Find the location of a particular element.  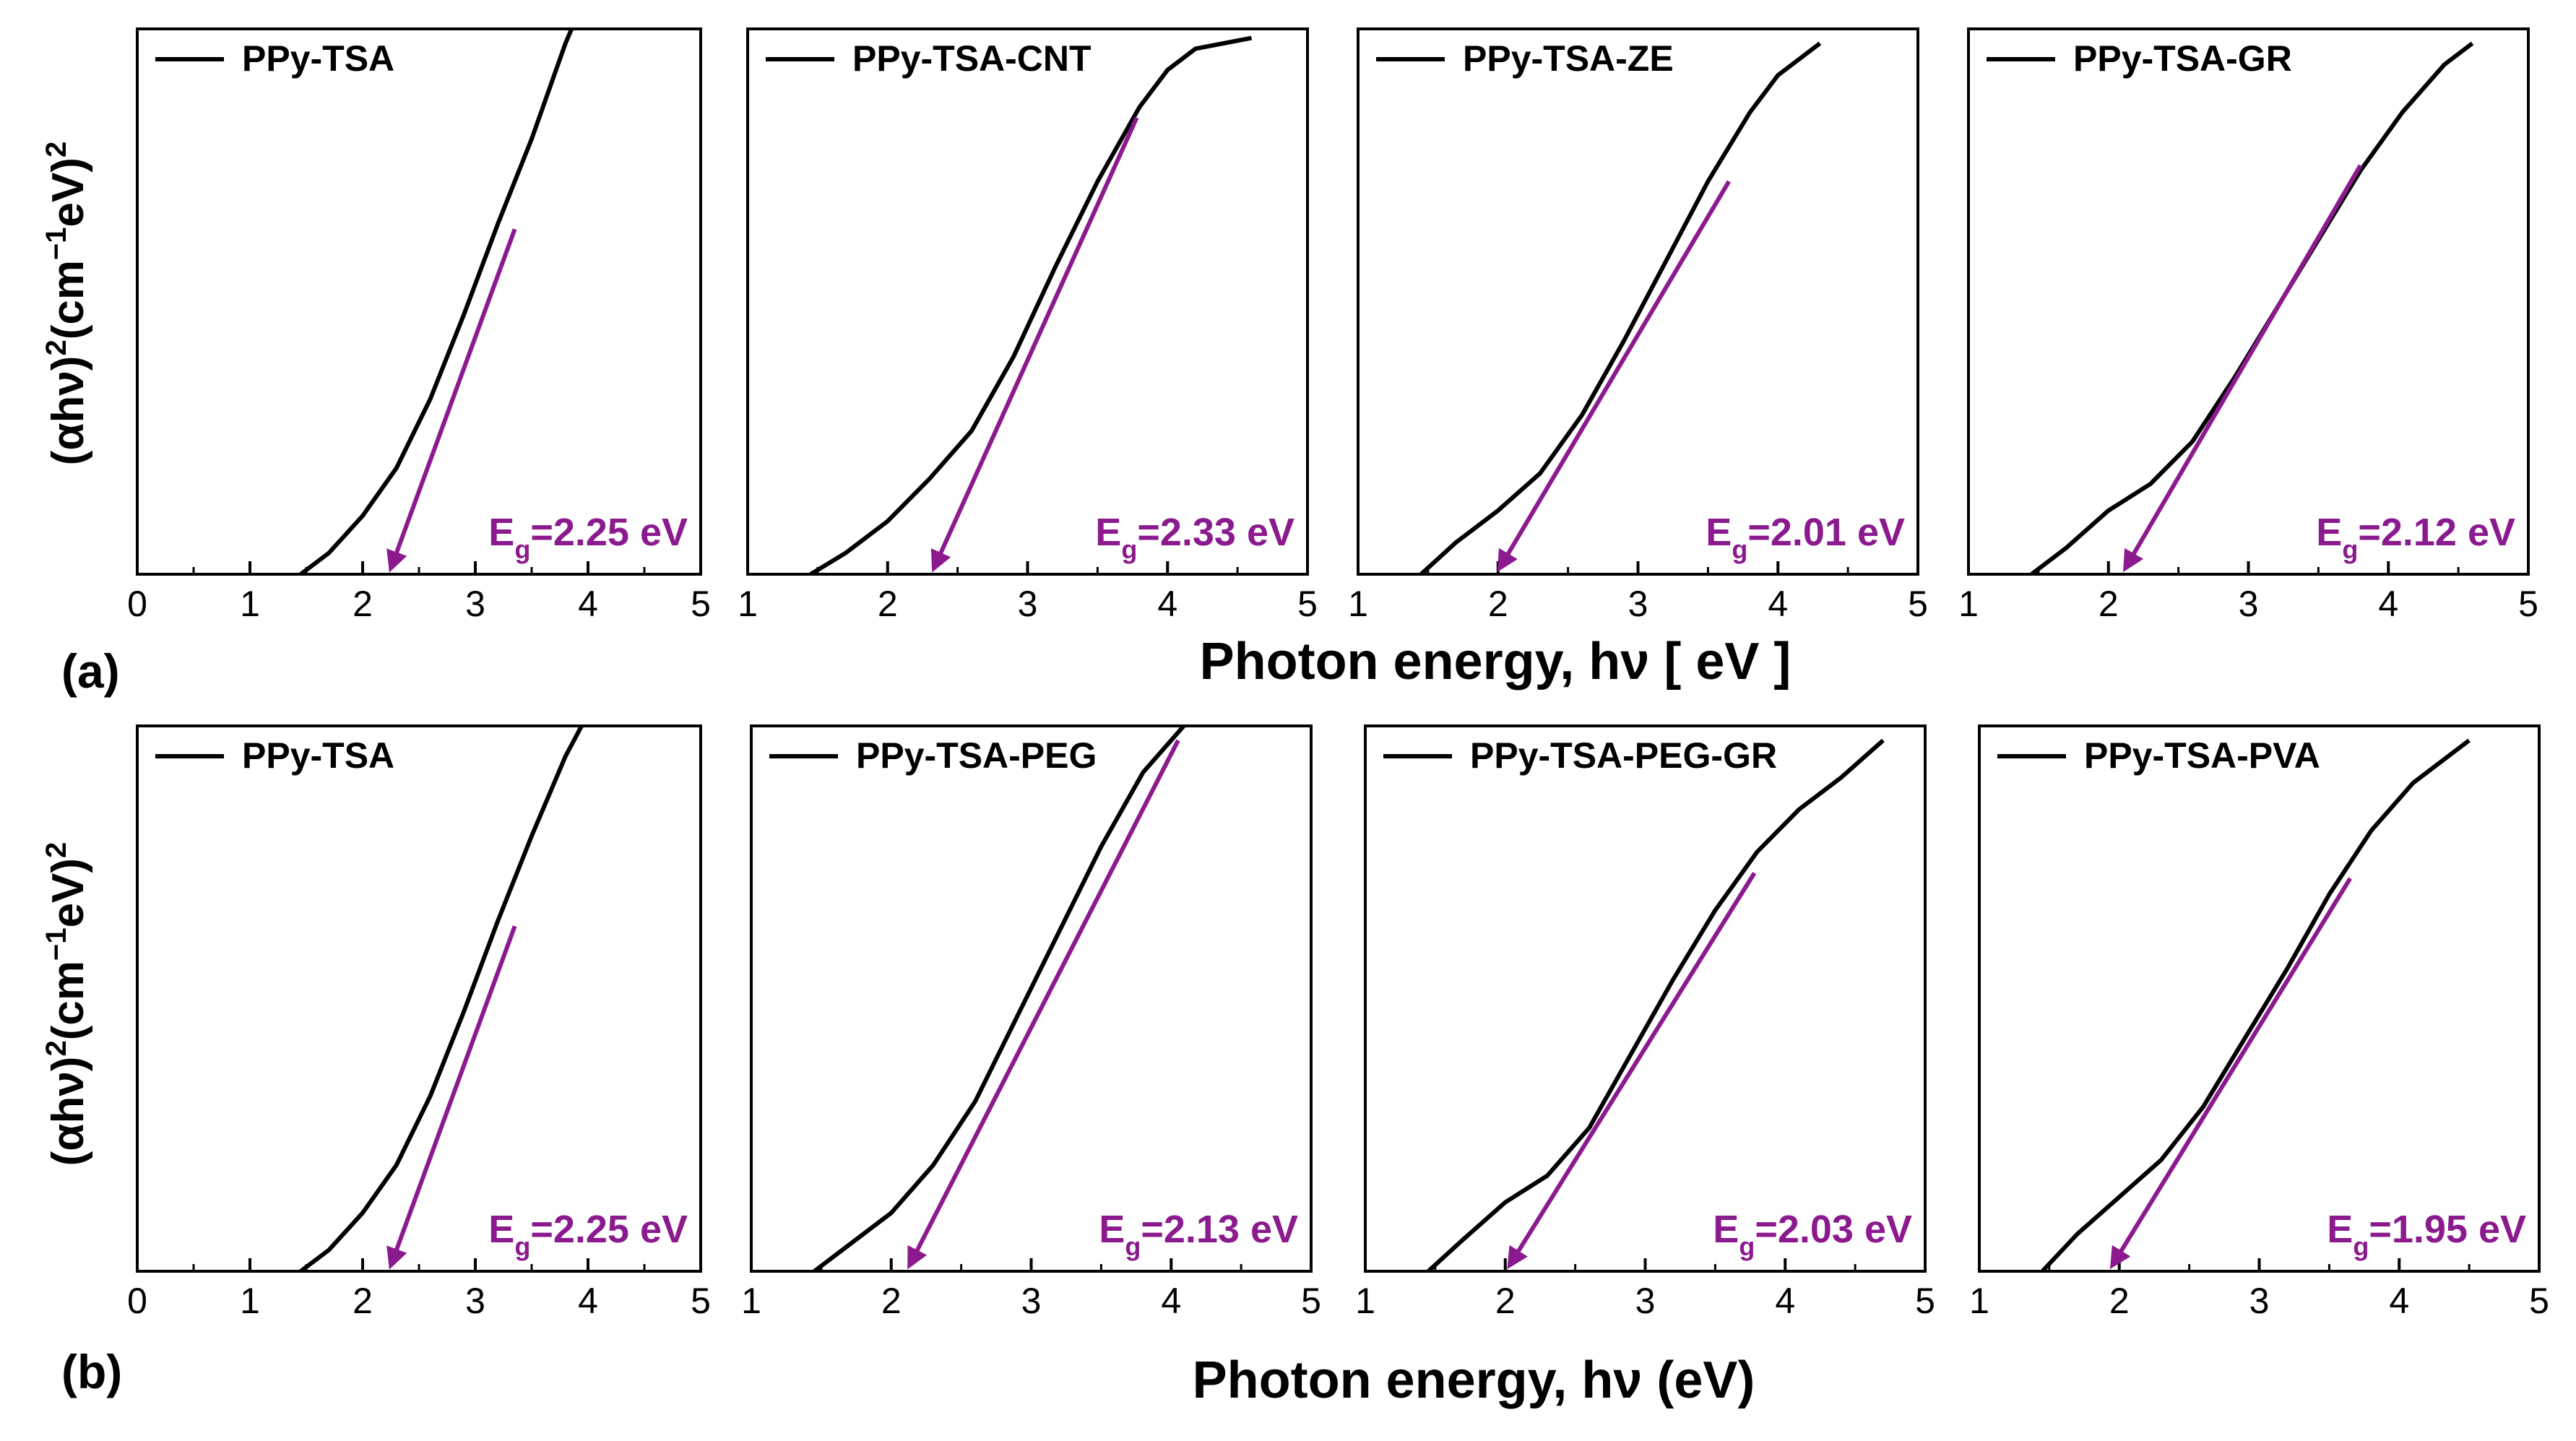

row-a-ylabel-close: ) is located at coordinates (68, 165).